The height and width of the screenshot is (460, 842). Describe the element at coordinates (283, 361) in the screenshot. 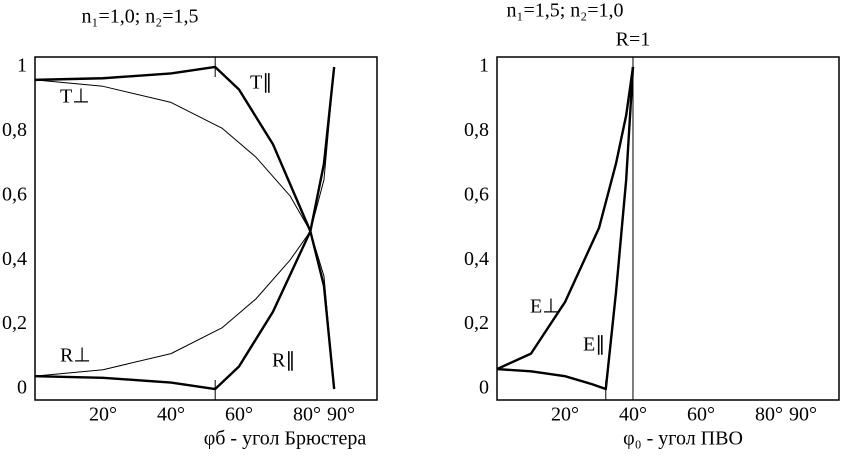

I see `curve-label: R∥` at that location.